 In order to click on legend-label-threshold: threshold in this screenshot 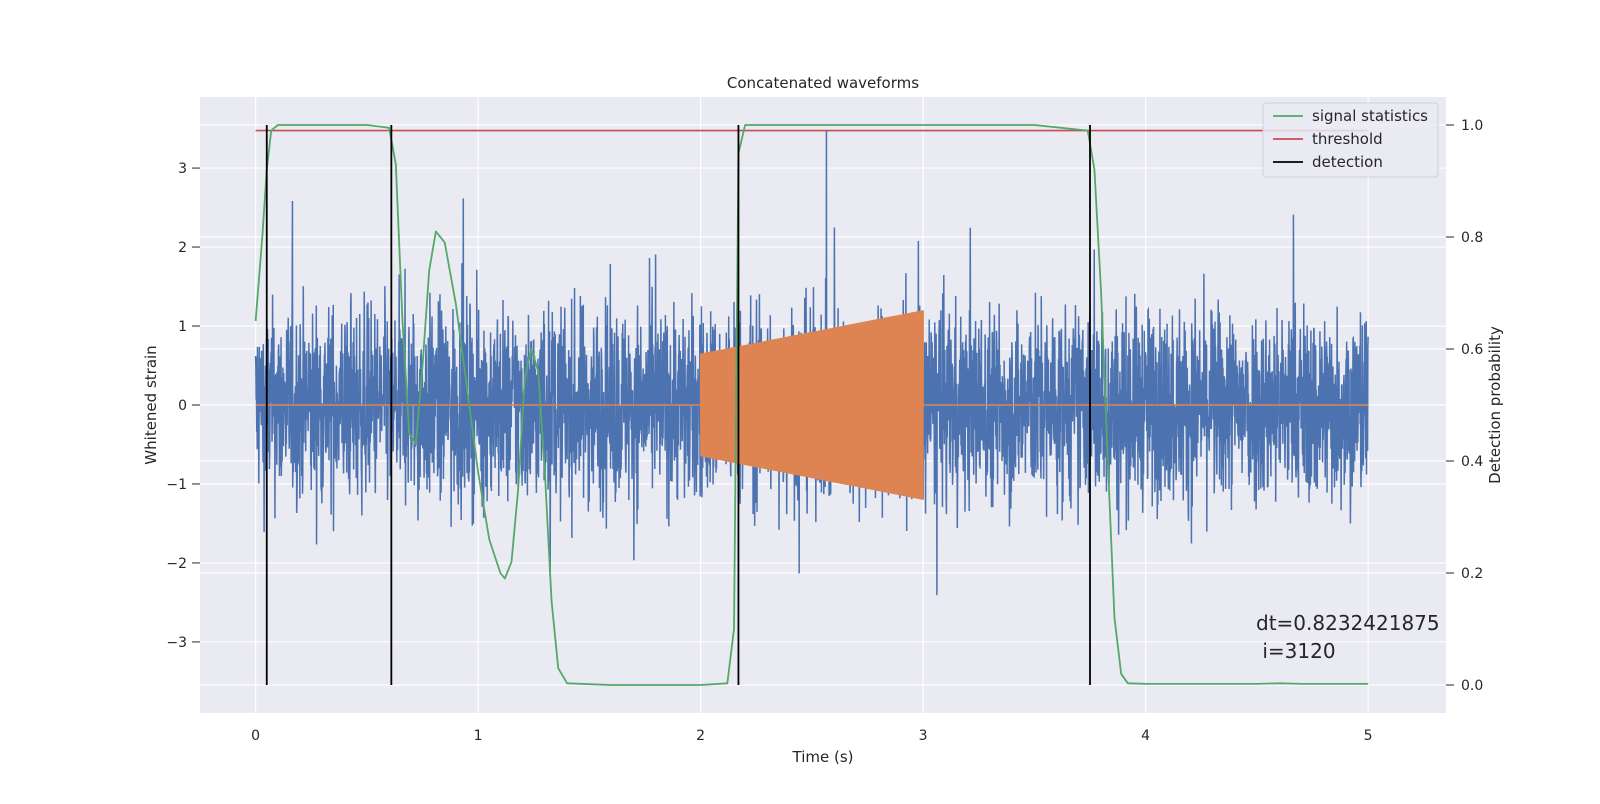, I will do `click(1347, 139)`.